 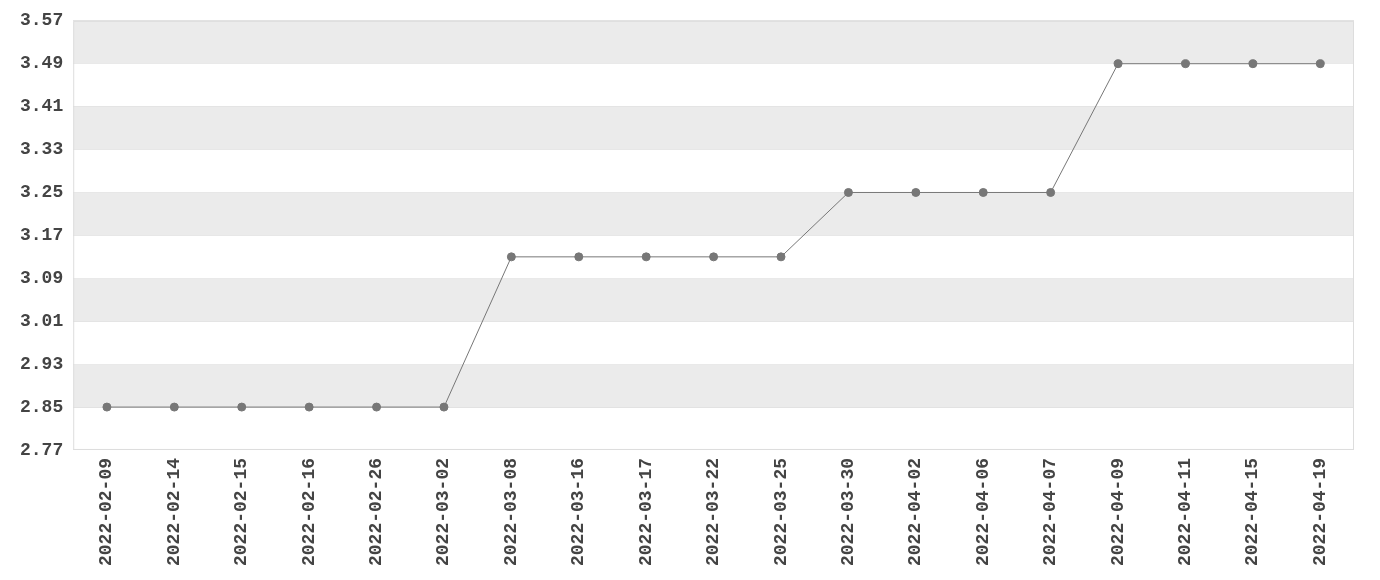 What do you see at coordinates (41, 106) in the screenshot?
I see `y-tick-label: 3.41` at bounding box center [41, 106].